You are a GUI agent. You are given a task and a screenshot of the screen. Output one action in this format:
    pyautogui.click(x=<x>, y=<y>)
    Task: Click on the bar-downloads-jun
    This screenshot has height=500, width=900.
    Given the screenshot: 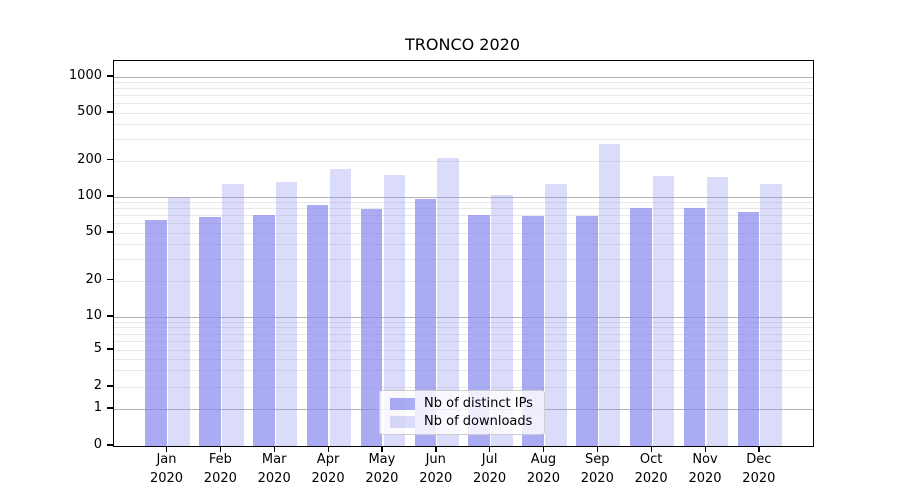 What is the action you would take?
    pyautogui.click(x=448, y=302)
    